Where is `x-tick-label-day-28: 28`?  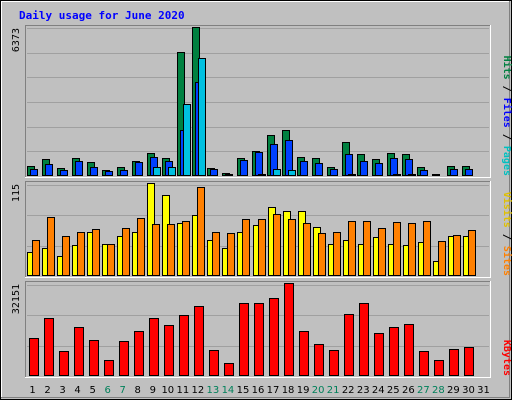 x-tick-label-day-28: 28 is located at coordinates (438, 390).